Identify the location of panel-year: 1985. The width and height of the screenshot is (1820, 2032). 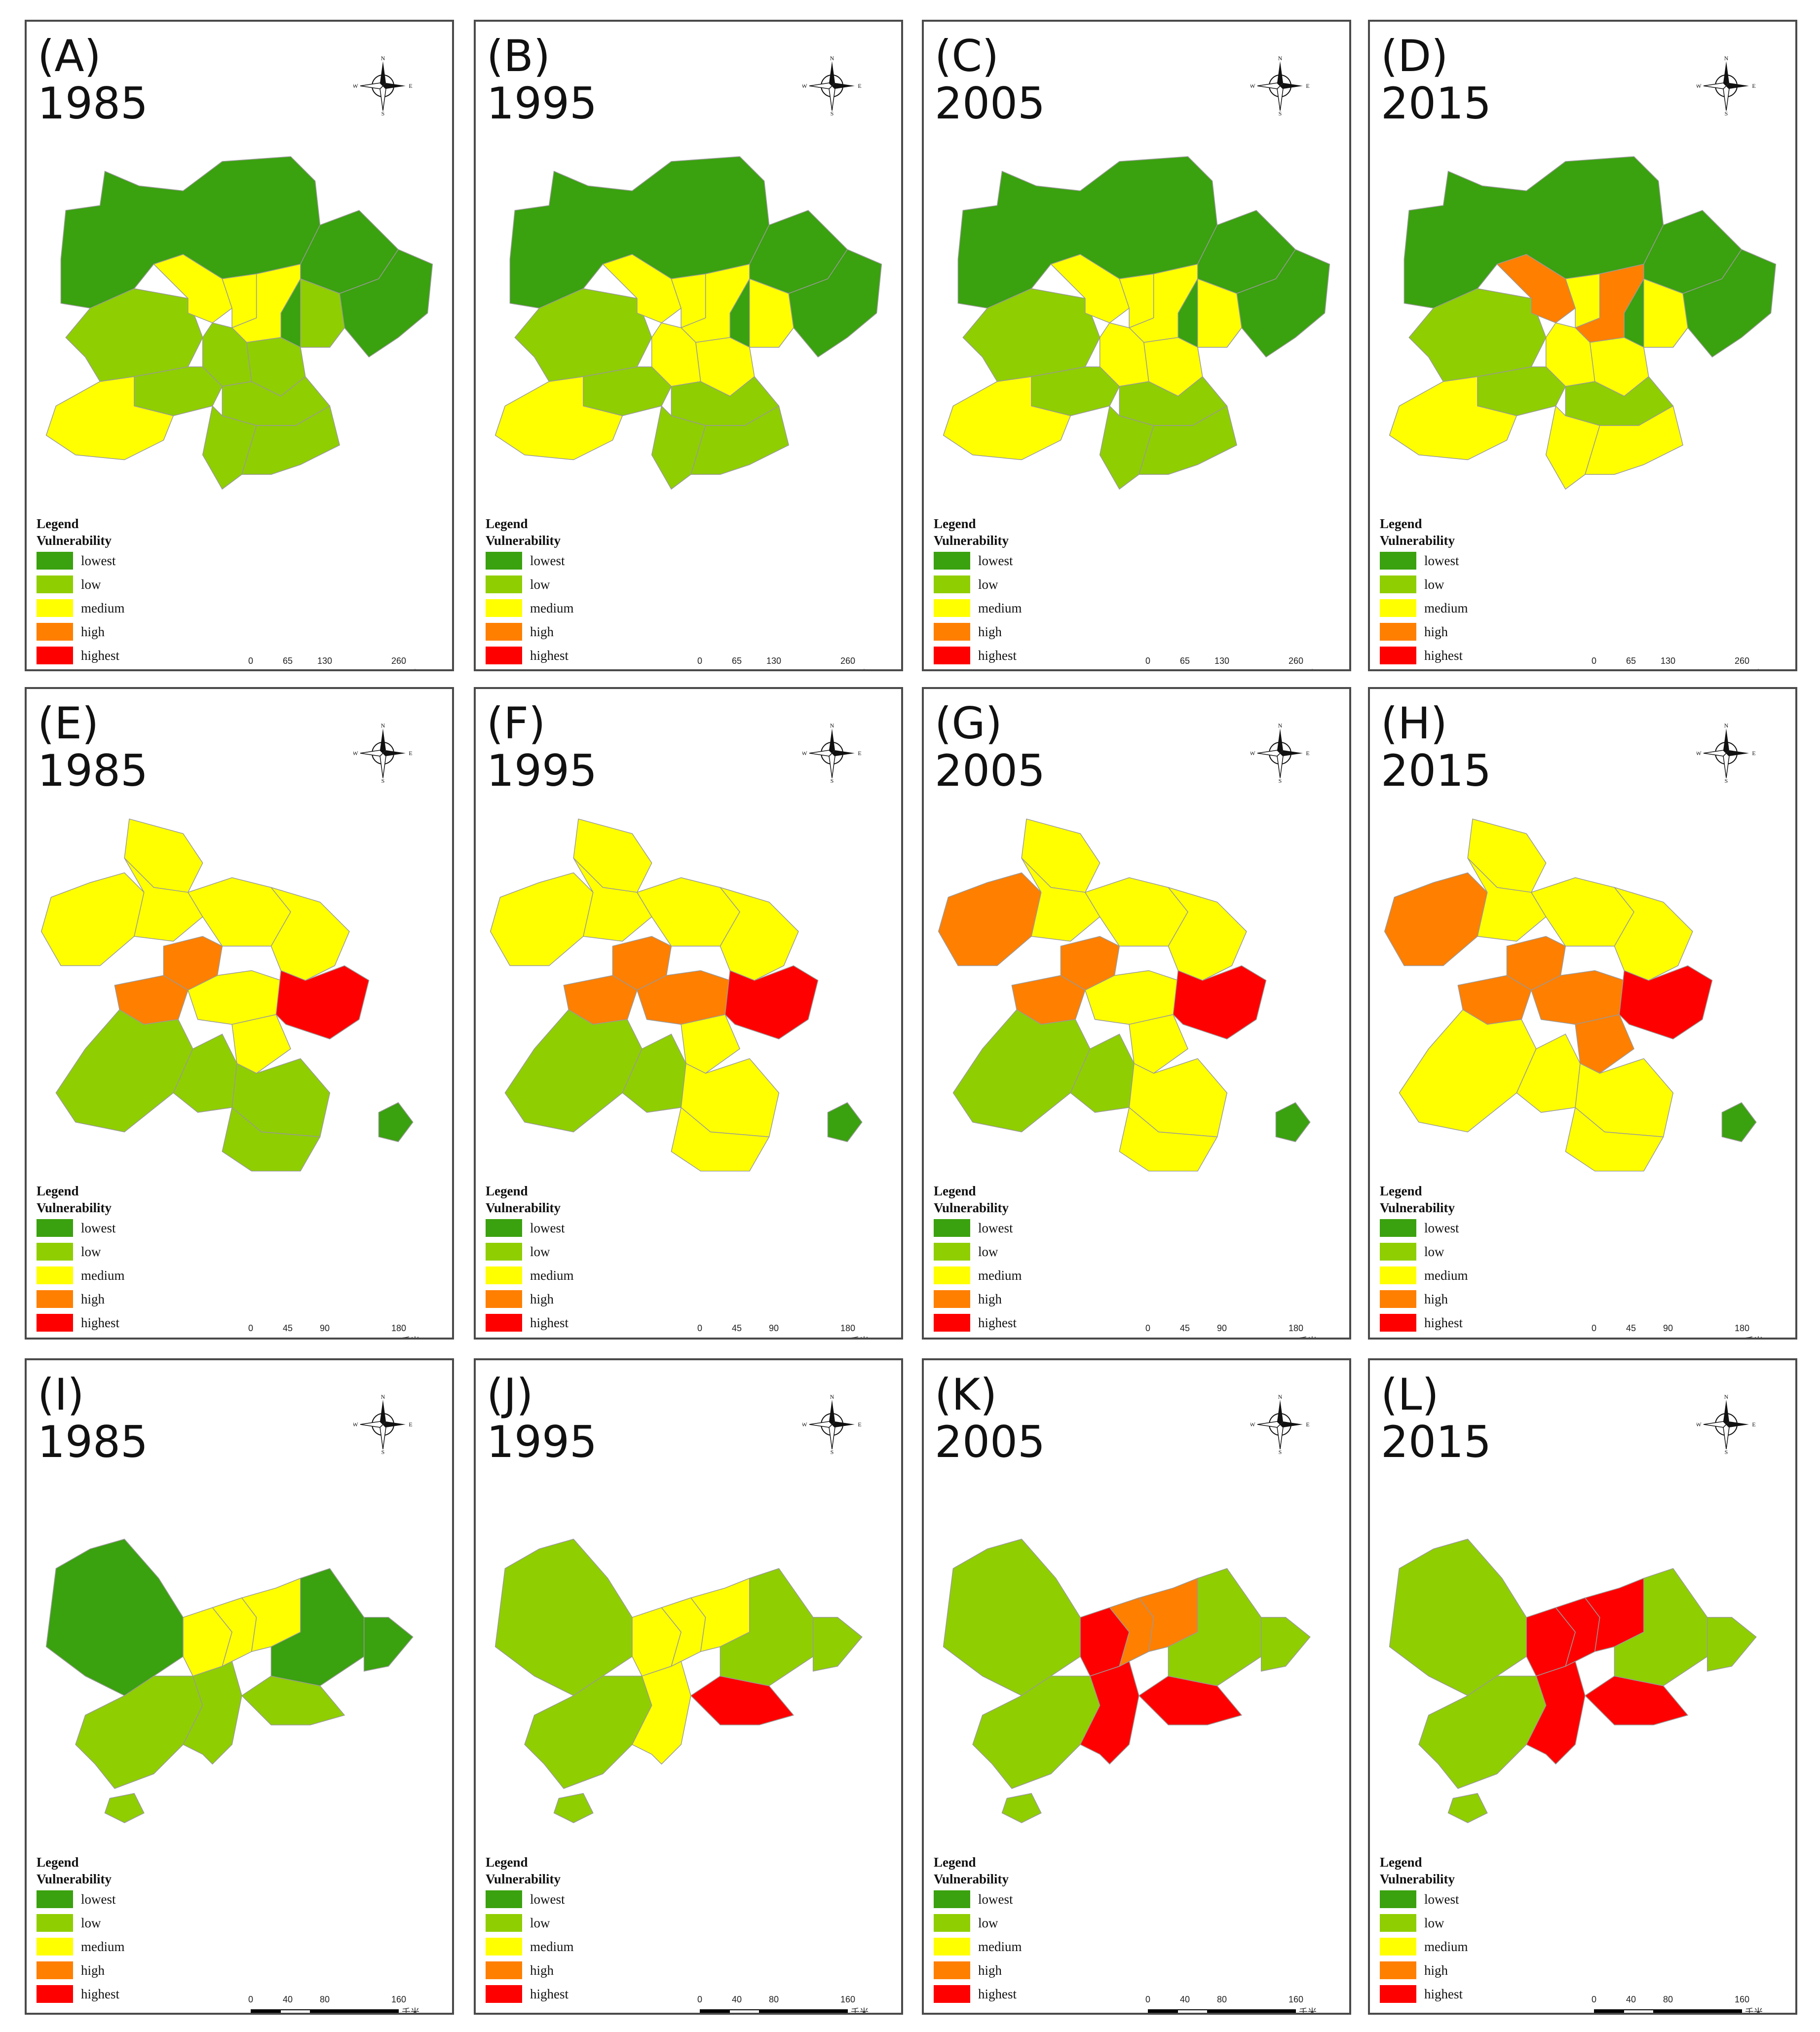
(93, 103).